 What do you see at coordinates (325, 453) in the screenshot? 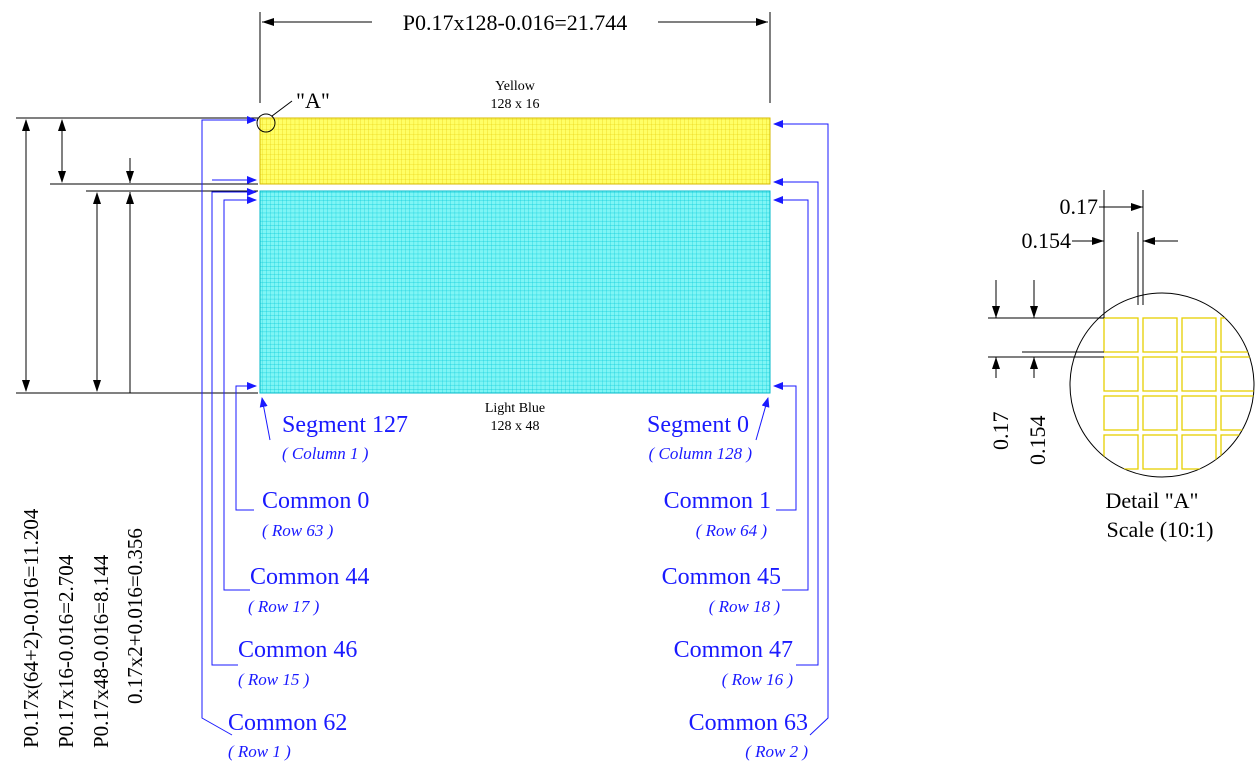
I see `label-segment-127-sub: ( Column 1 )` at bounding box center [325, 453].